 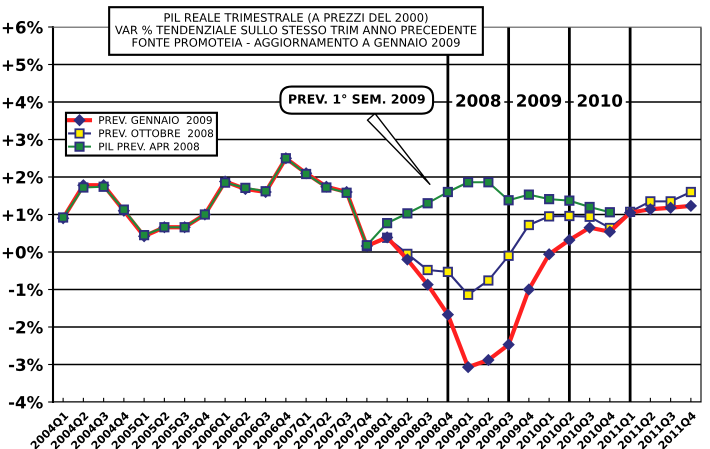 I want to click on y-tick-label: +0%, so click(x=22, y=252).